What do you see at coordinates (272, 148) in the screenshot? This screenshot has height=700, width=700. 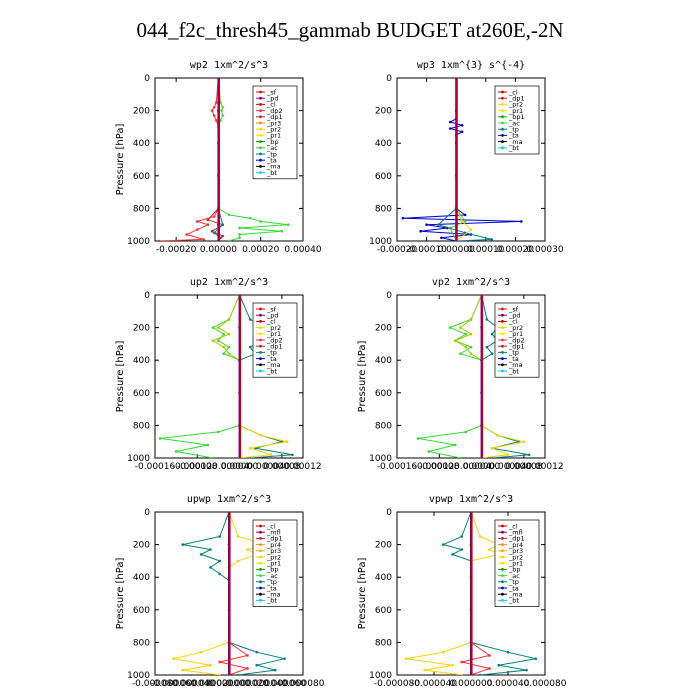 I see `legend-label: _ac` at bounding box center [272, 148].